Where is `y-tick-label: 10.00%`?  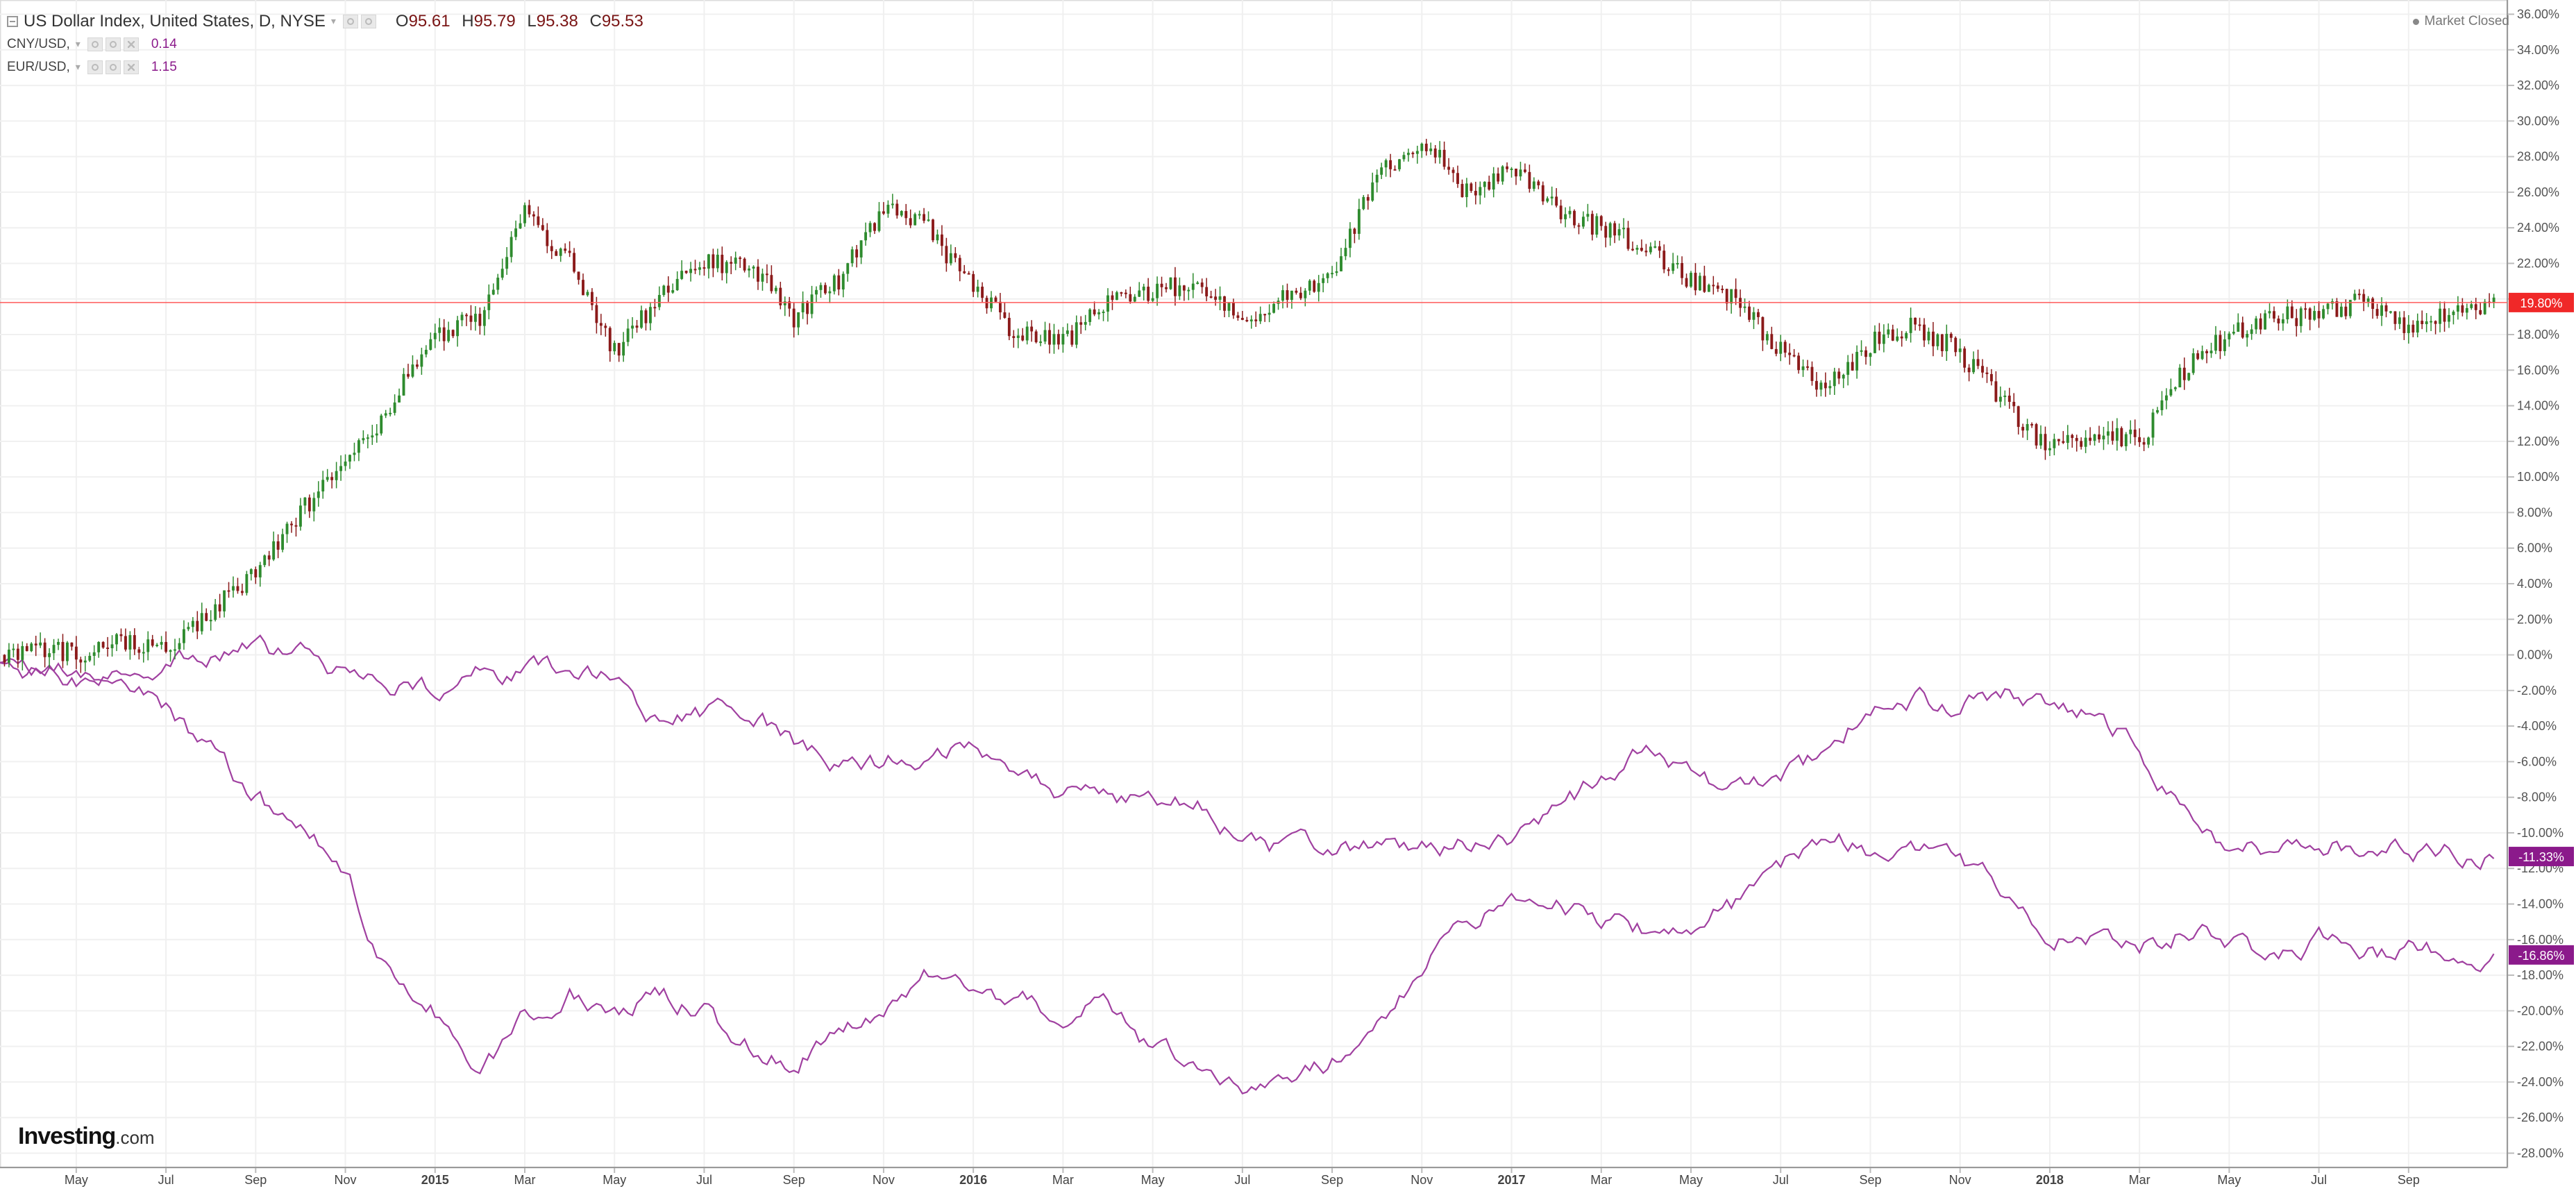 y-tick-label: 10.00% is located at coordinates (2538, 477).